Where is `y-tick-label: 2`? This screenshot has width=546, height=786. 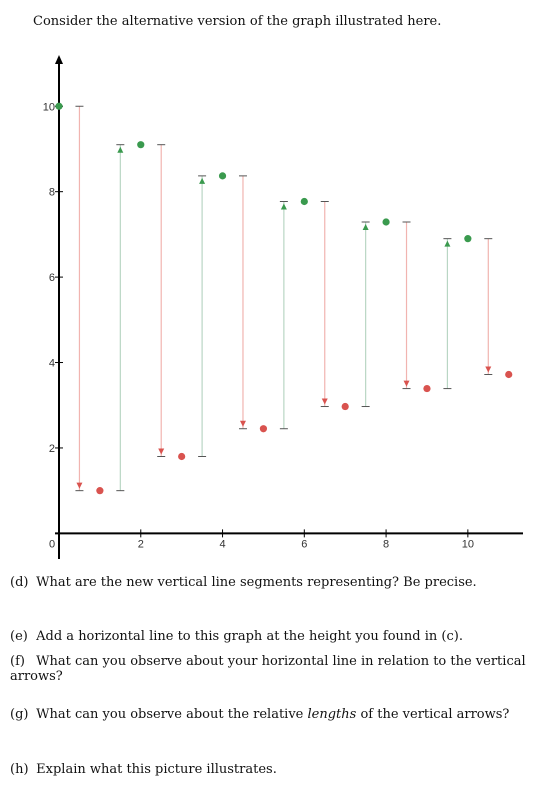
y-tick-label: 2 is located at coordinates (52, 449).